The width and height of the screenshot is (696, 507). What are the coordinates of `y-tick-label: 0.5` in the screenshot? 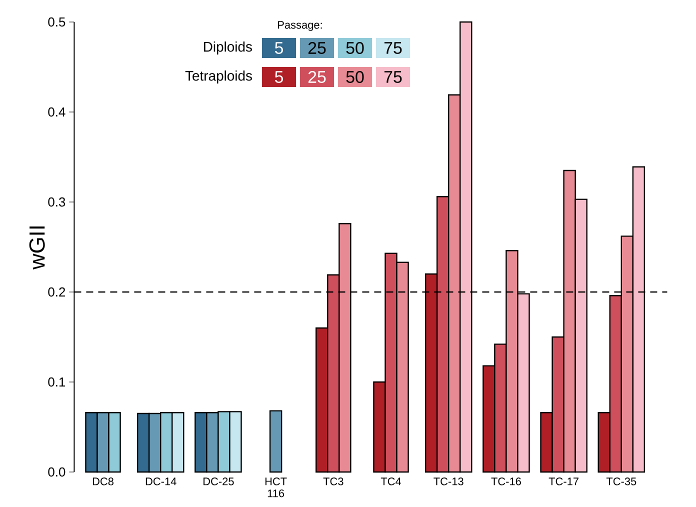 It's located at (57, 22).